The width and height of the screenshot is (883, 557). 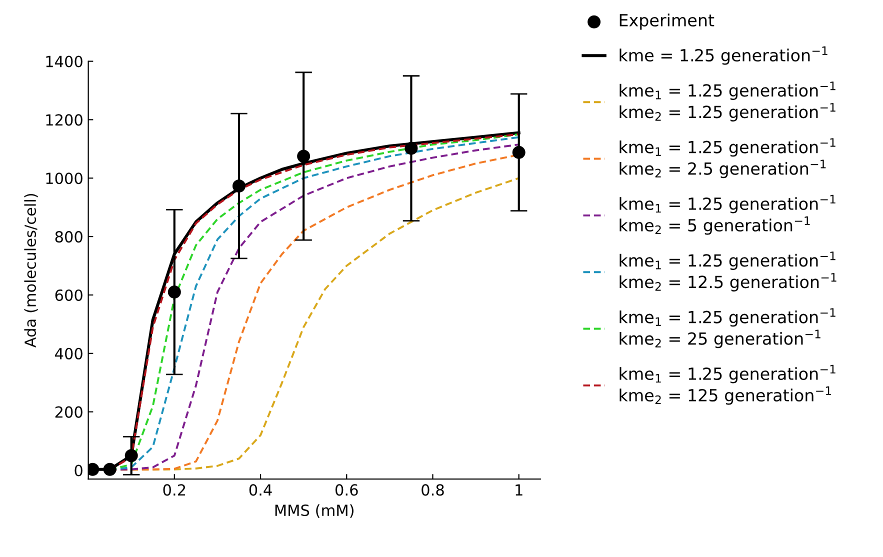 What do you see at coordinates (64, 62) in the screenshot?
I see `y-tick-label: 1400` at bounding box center [64, 62].